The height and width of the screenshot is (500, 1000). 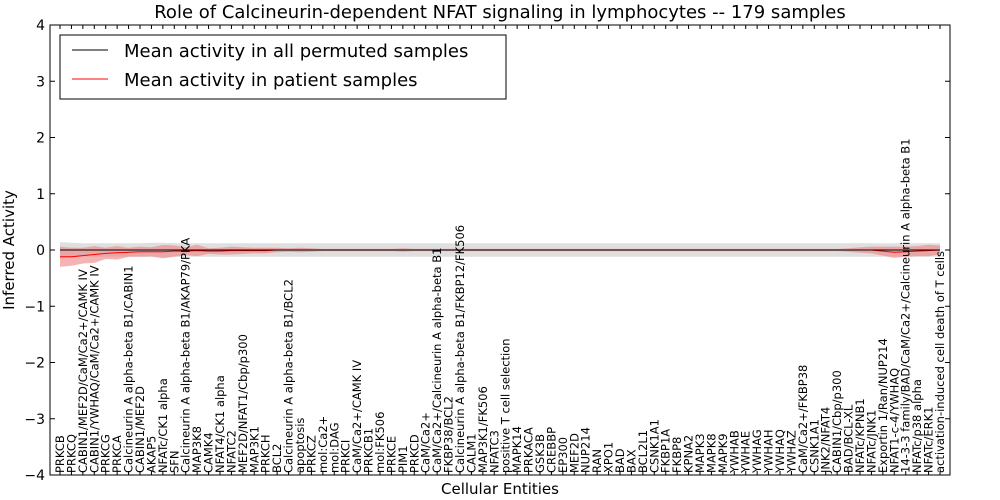 I want to click on x-tick-label: PRKCB1, so click(x=369, y=450).